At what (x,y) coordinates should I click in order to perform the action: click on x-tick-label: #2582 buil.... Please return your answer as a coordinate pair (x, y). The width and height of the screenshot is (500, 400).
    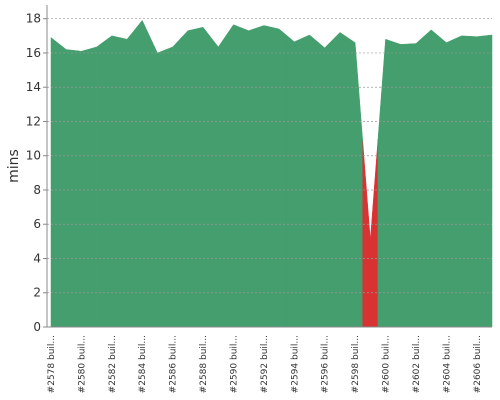
    Looking at the image, I should click on (113, 364).